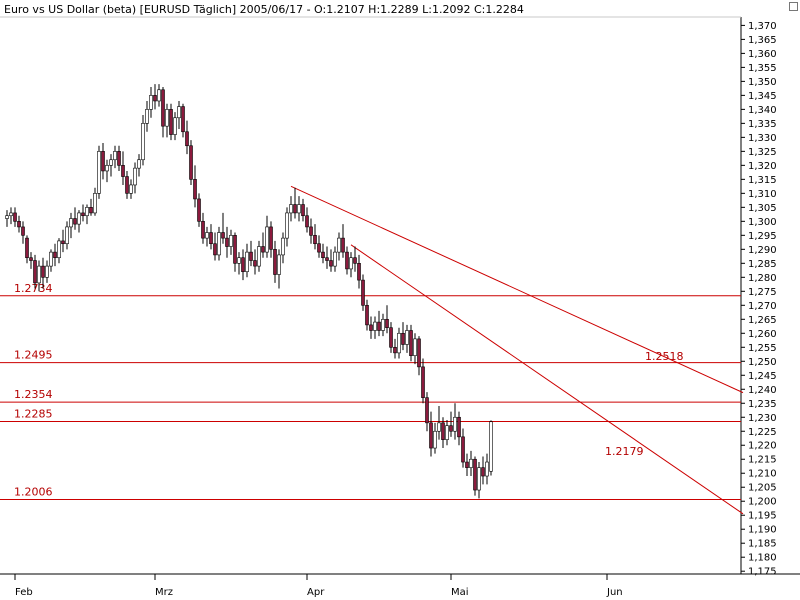  What do you see at coordinates (762, 166) in the screenshot?
I see `y-tick-label: 1,320` at bounding box center [762, 166].